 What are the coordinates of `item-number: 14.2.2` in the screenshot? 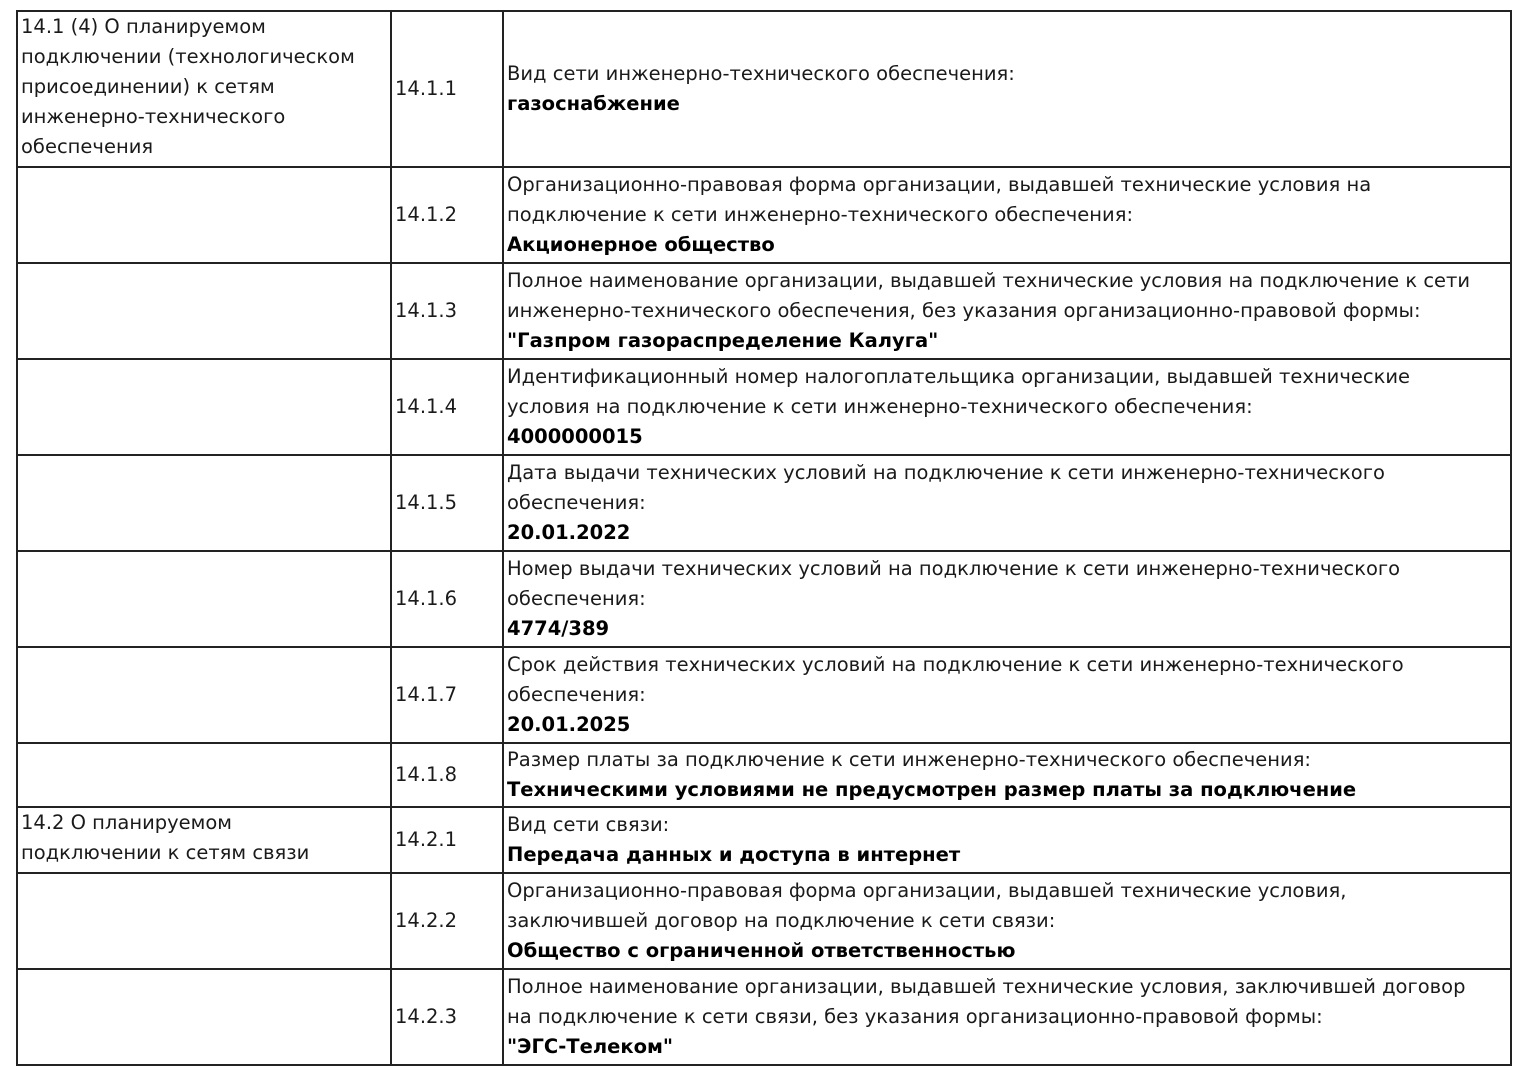 It's located at (447, 921).